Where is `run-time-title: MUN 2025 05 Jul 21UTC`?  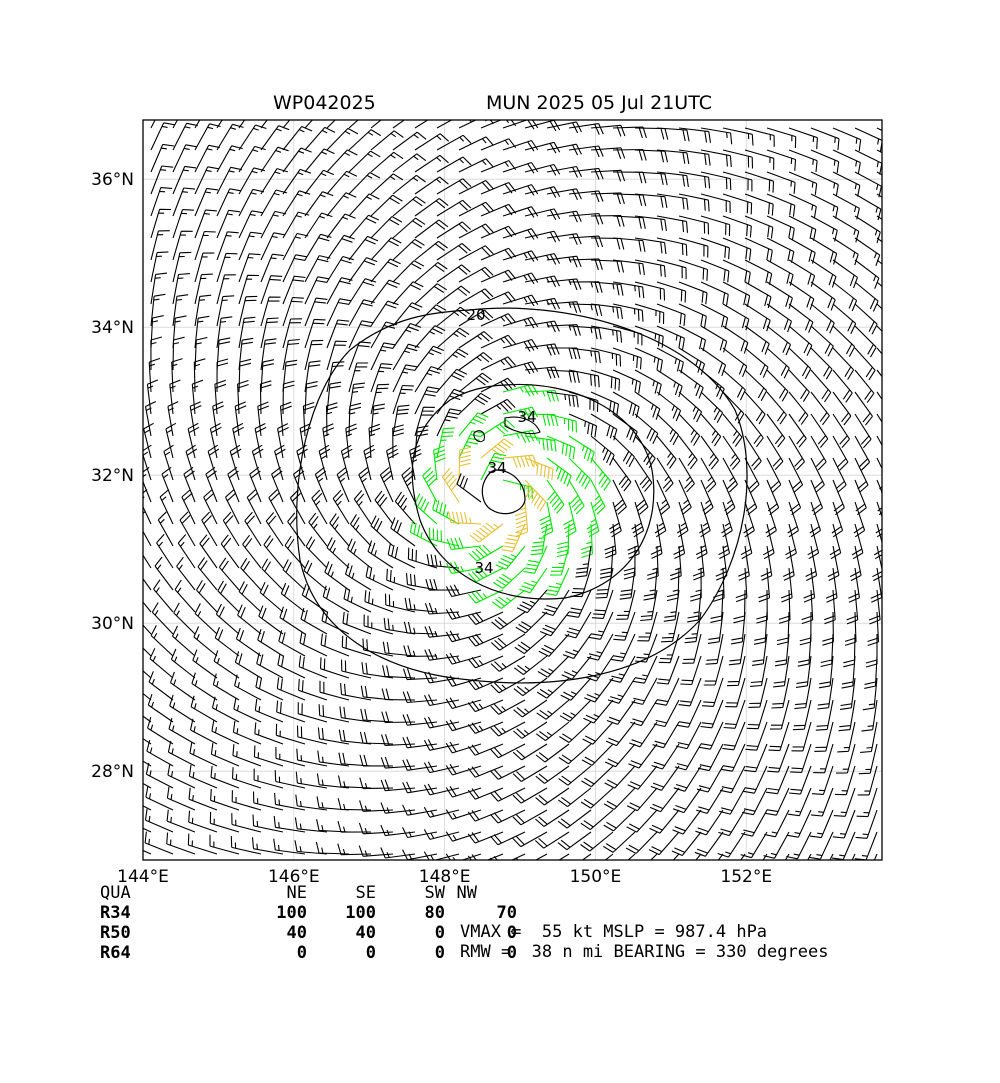 run-time-title: MUN 2025 05 Jul 21UTC is located at coordinates (599, 103).